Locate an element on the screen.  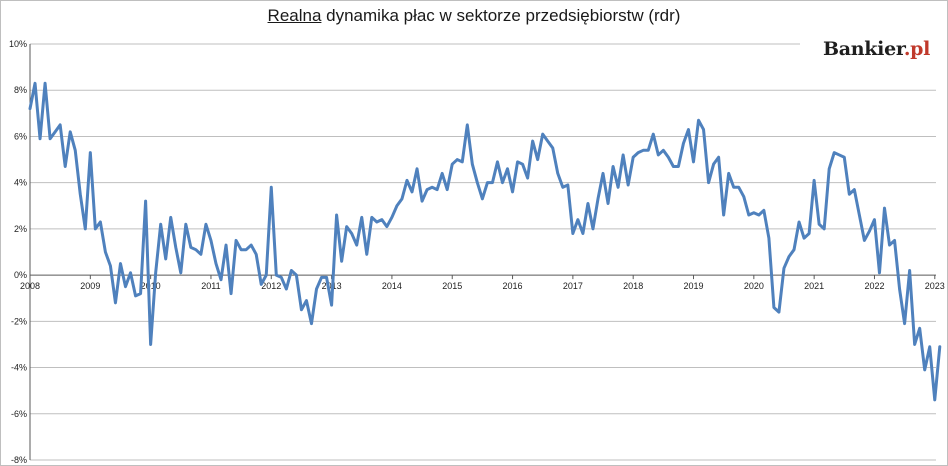
brand-name: Bankier is located at coordinates (863, 49).